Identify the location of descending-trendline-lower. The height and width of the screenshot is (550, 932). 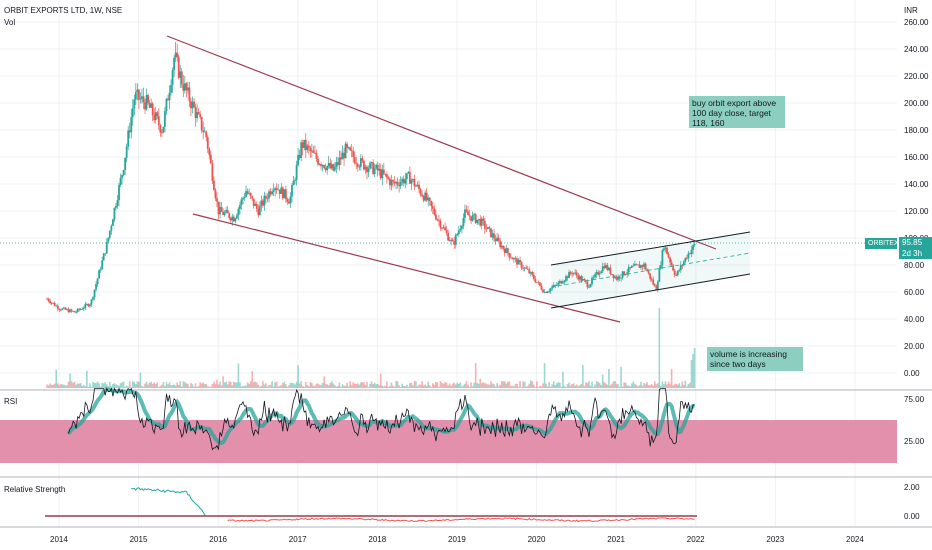
(406, 268).